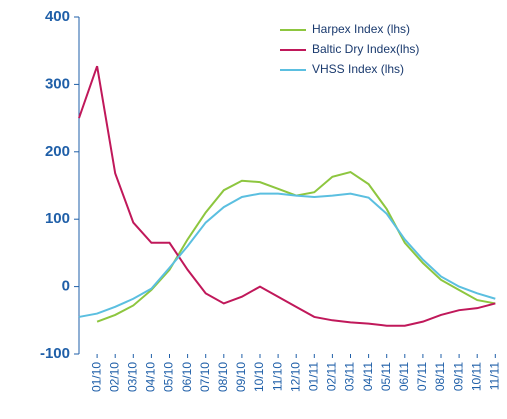  What do you see at coordinates (55, 353) in the screenshot?
I see `y-tick-label: -100` at bounding box center [55, 353].